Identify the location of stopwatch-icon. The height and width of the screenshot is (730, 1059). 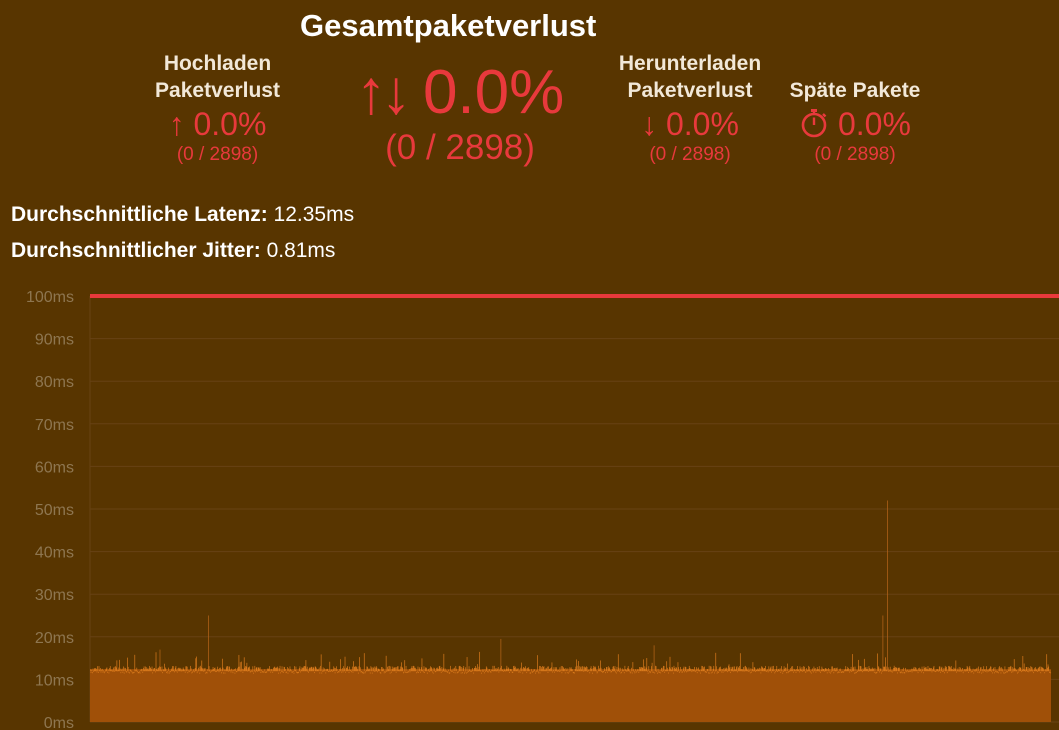
(814, 123).